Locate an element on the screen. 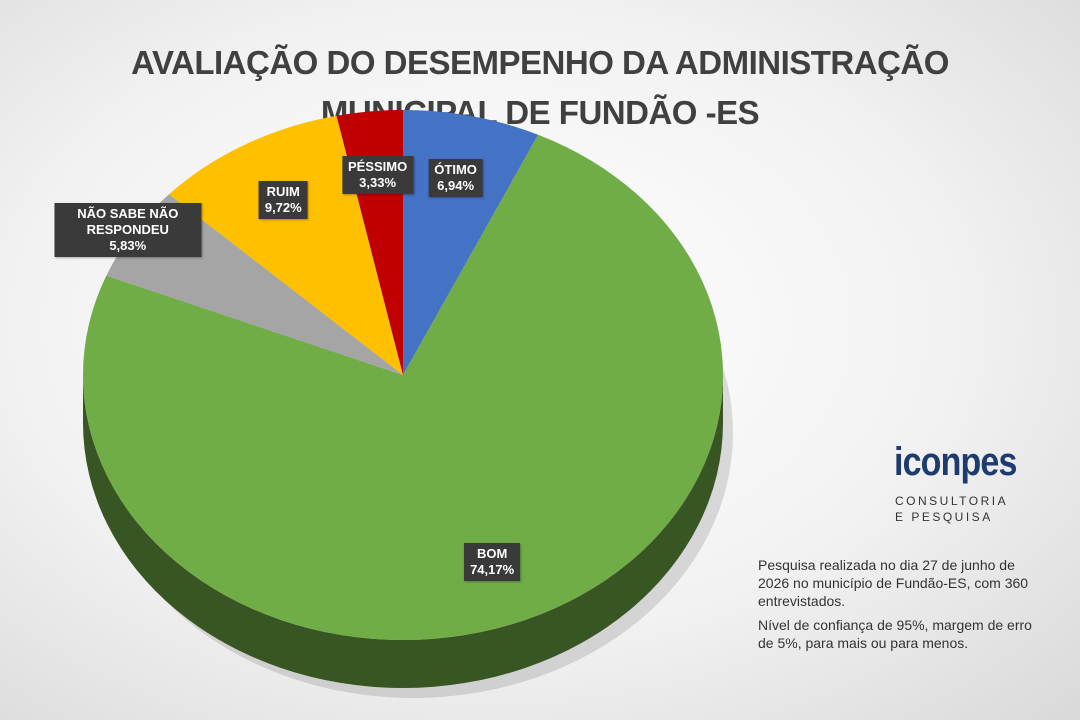  data-label: RUIM 9,72% is located at coordinates (283, 199).